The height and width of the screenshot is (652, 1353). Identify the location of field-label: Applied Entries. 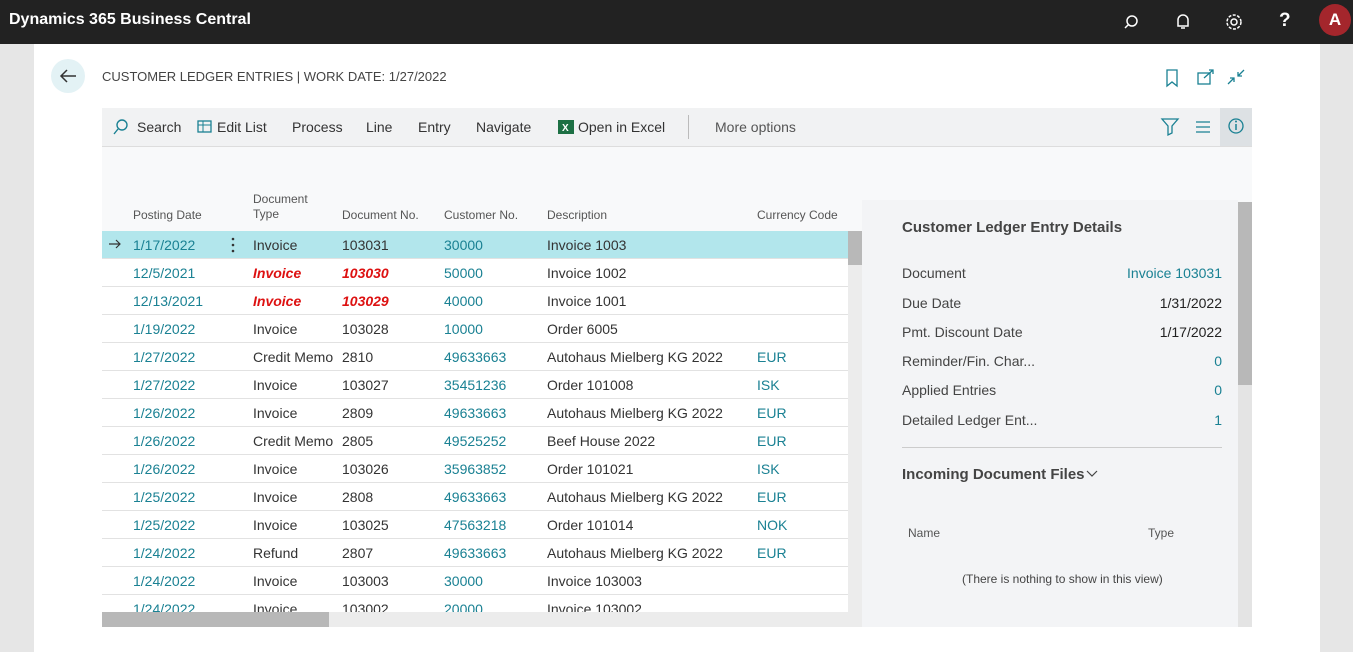
(949, 390).